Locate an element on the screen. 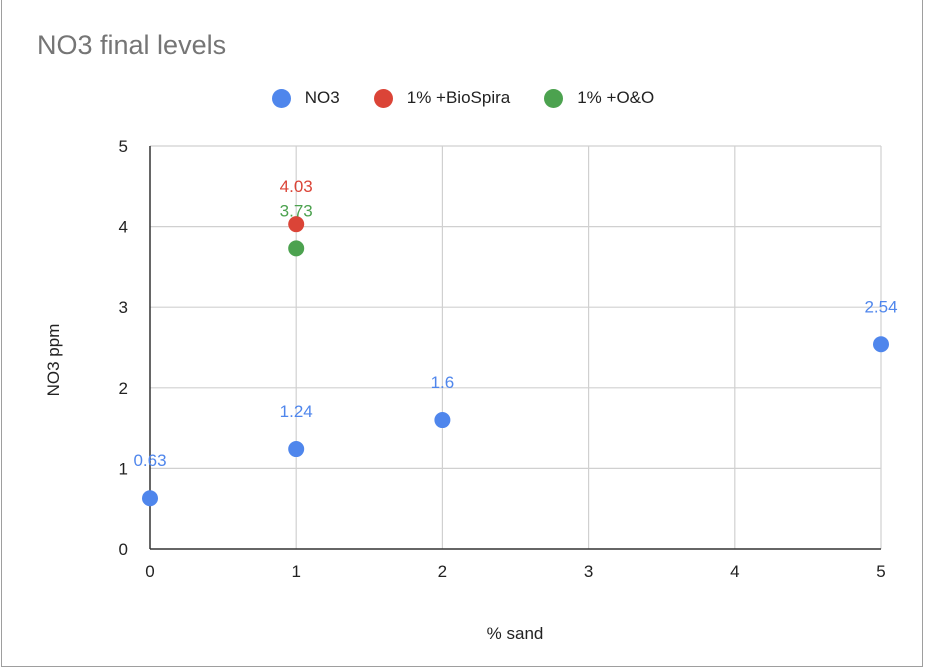  legend-label-no3: NO3 is located at coordinates (322, 97).